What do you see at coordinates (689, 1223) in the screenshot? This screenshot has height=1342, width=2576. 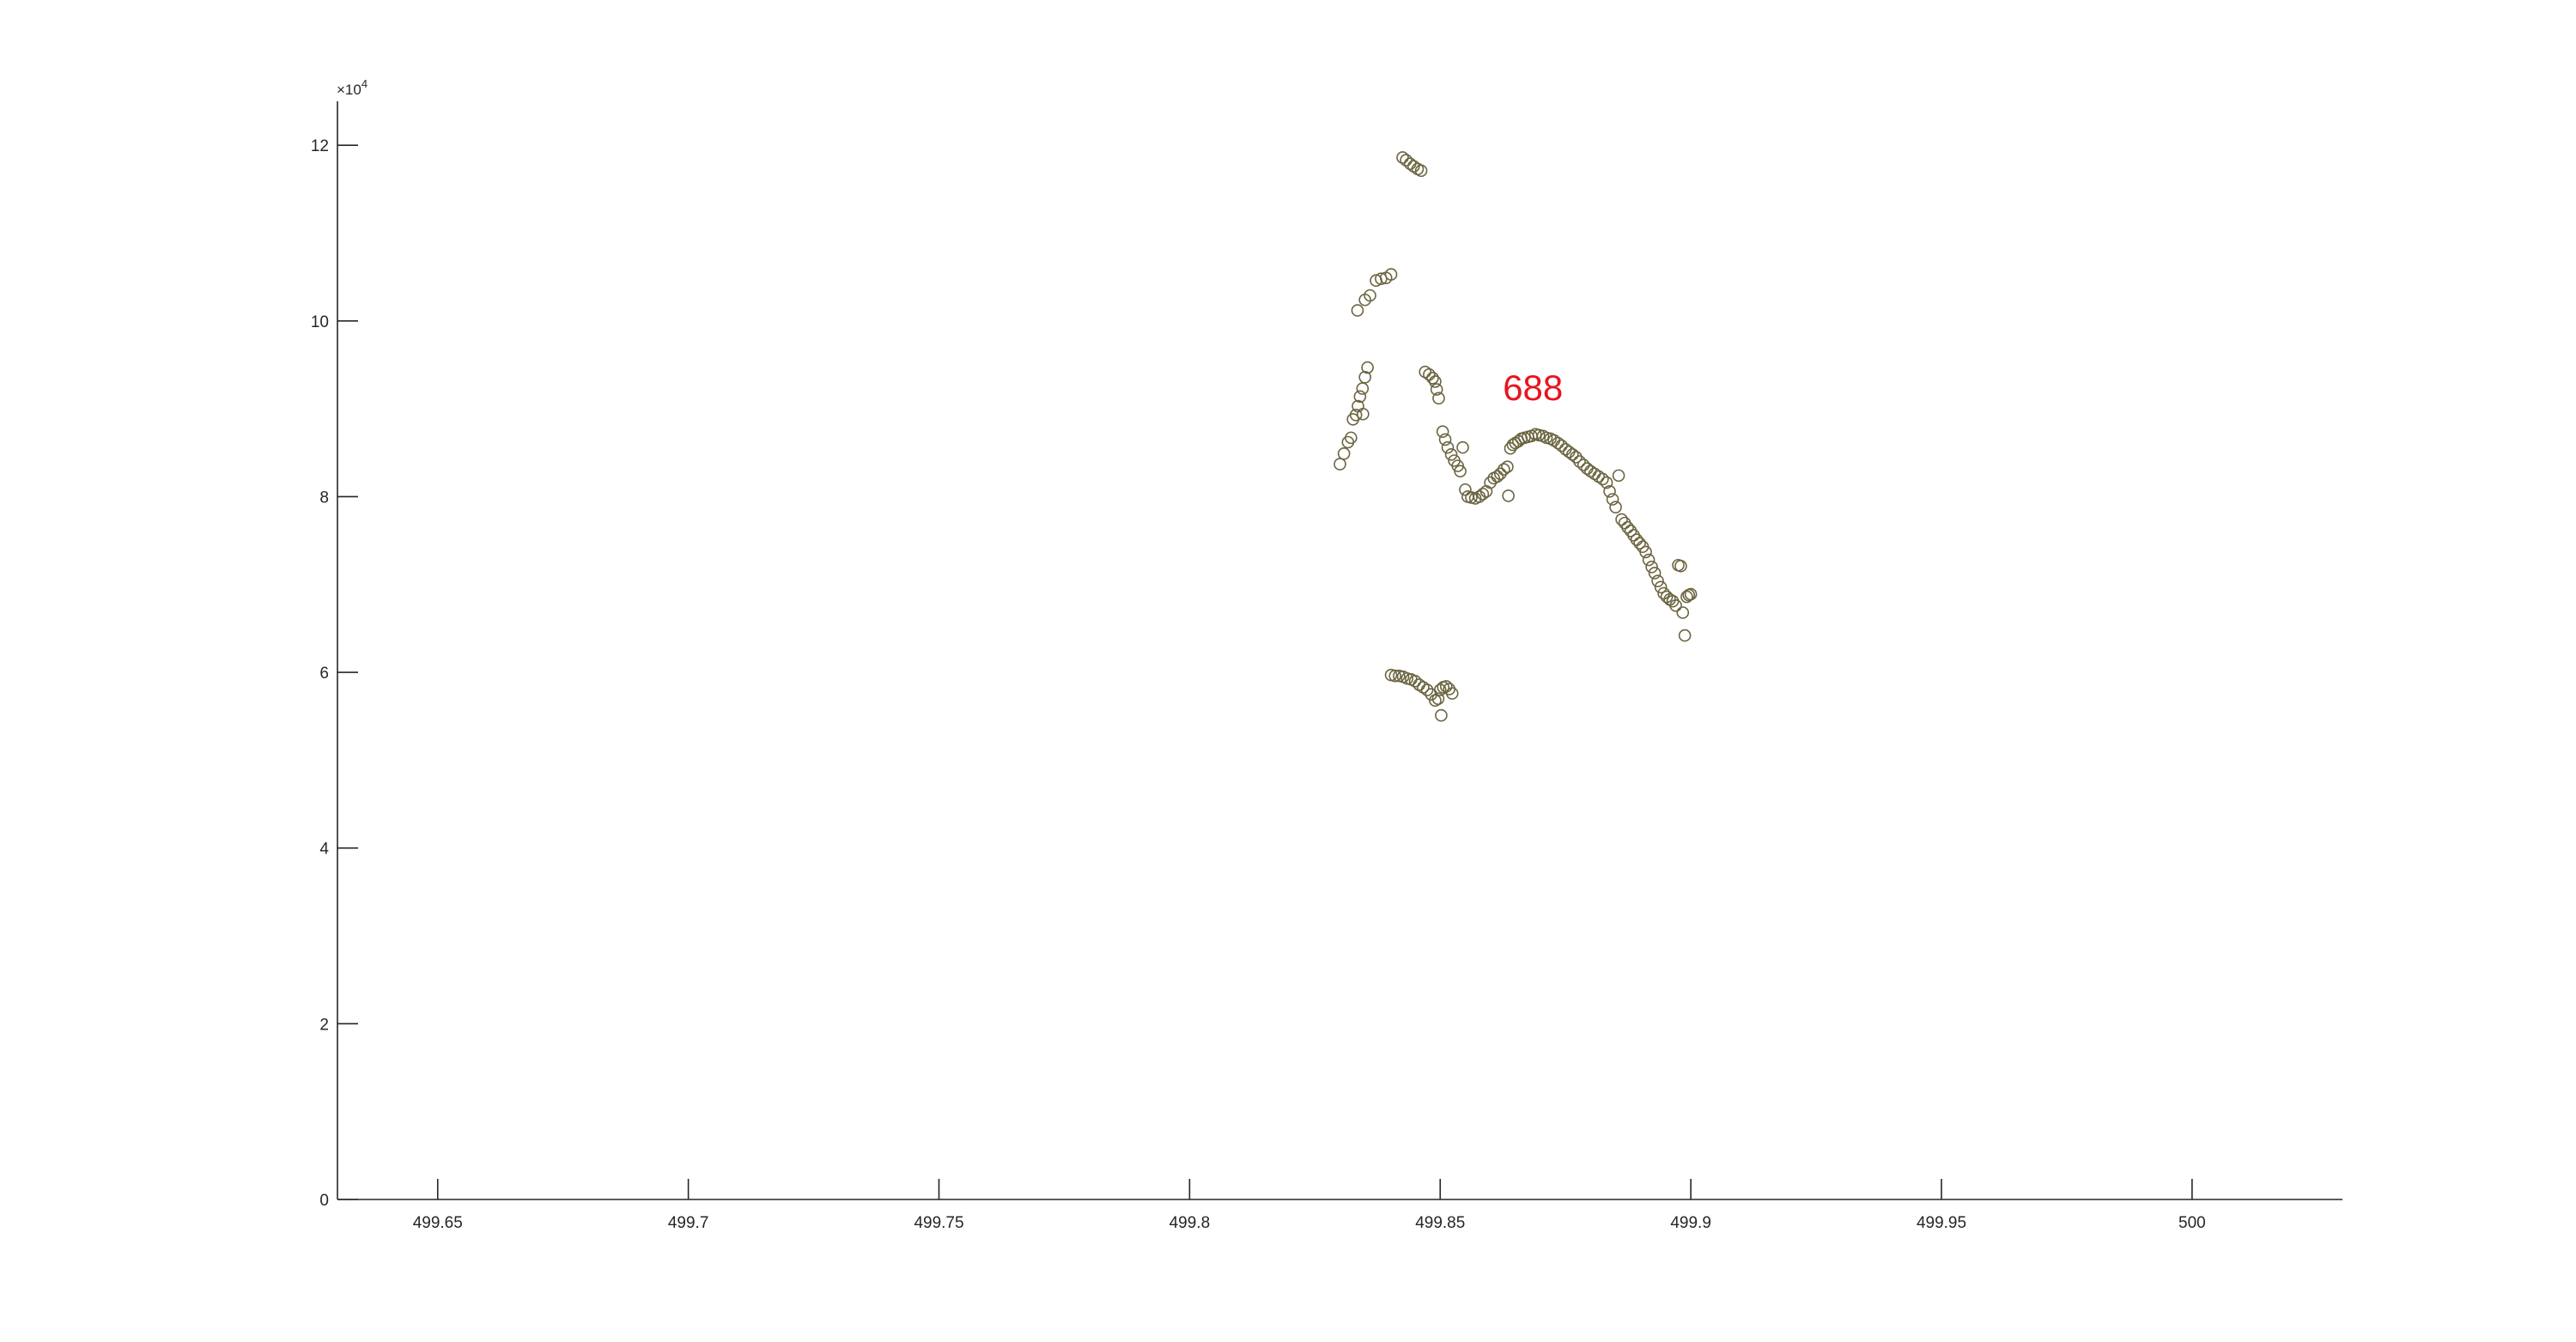 I see `x-tick-label: 499.7` at bounding box center [689, 1223].